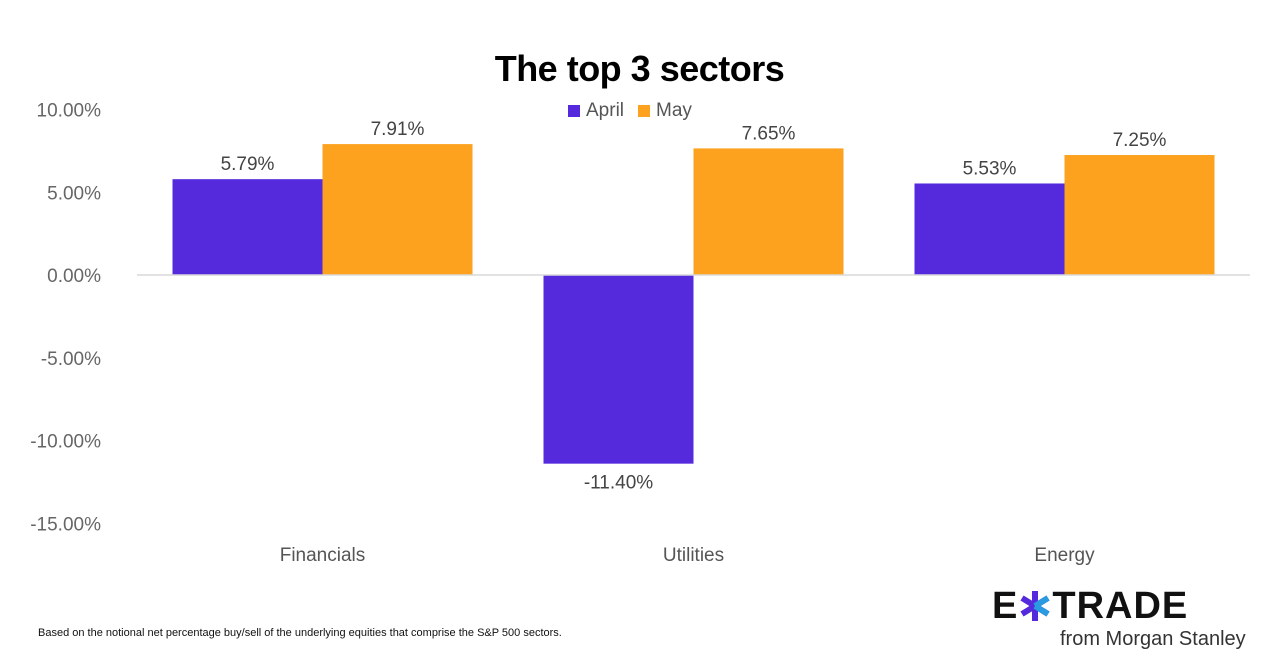 This screenshot has width=1279, height=665. What do you see at coordinates (1064, 555) in the screenshot?
I see `x-tick-label: Energy` at bounding box center [1064, 555].